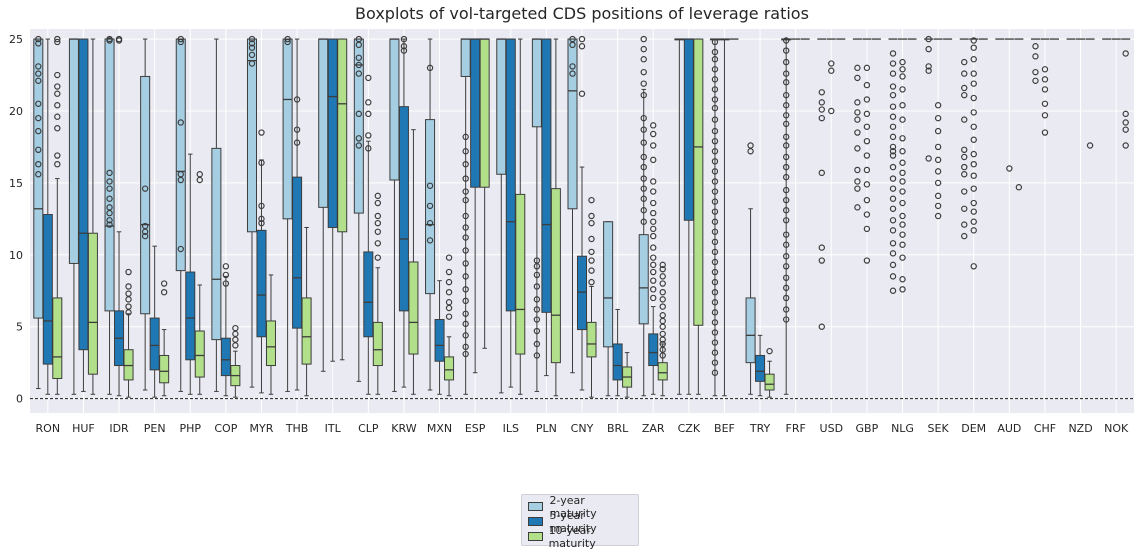 The width and height of the screenshot is (1140, 555). Describe the element at coordinates (19, 327) in the screenshot. I see `y-tick-label-5: 5` at that location.